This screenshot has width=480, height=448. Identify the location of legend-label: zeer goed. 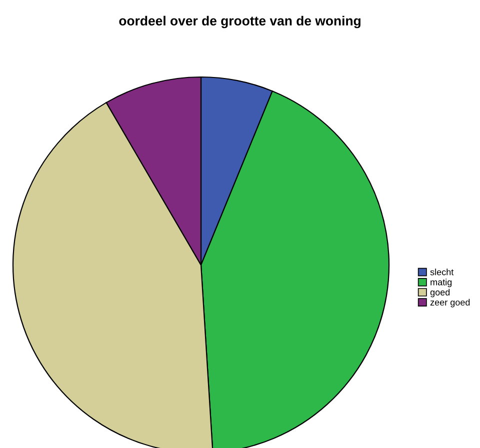
(450, 303).